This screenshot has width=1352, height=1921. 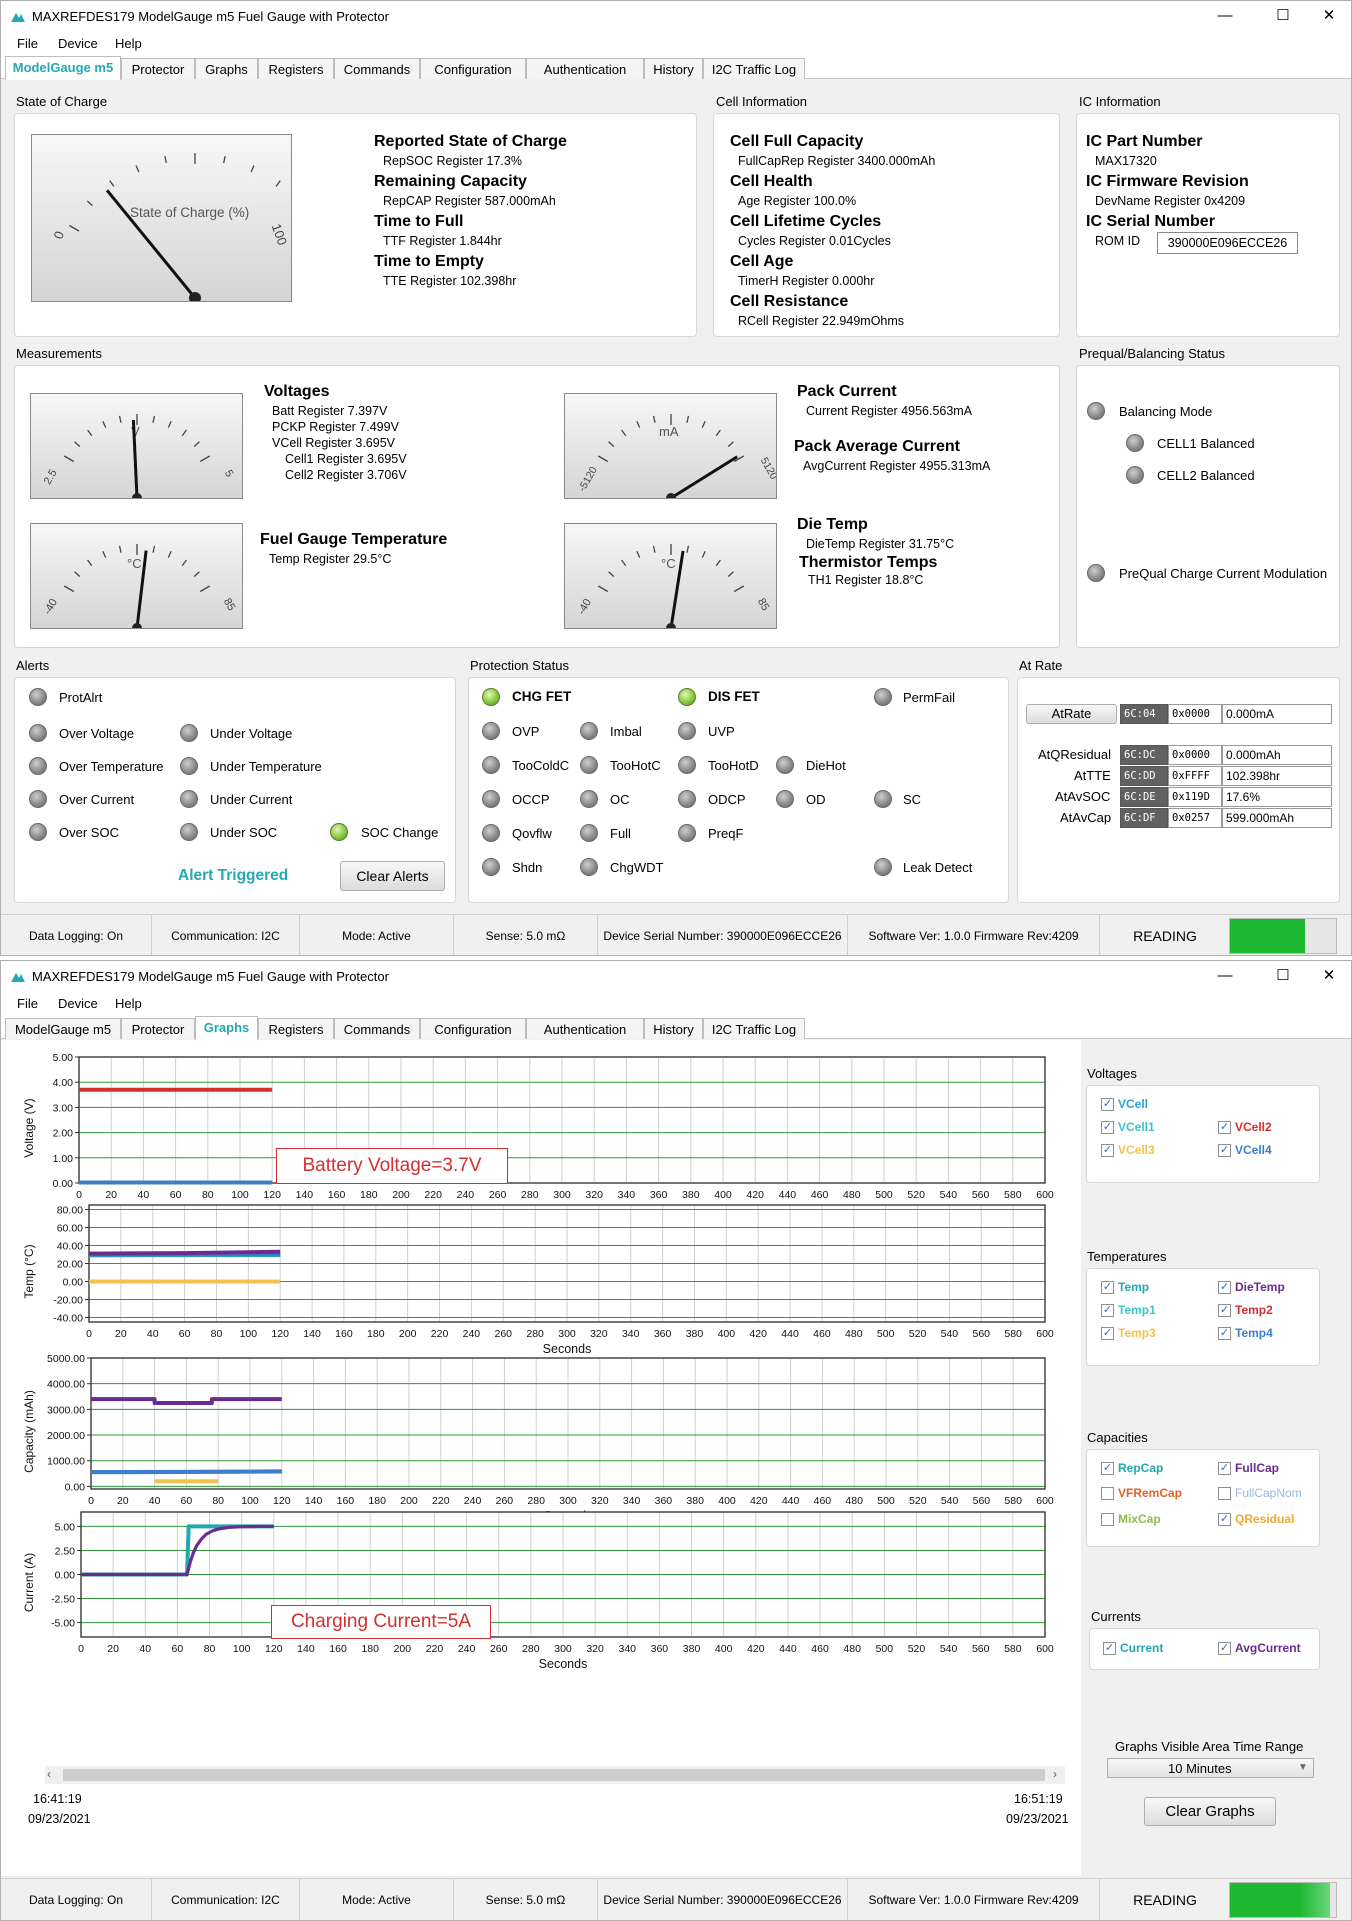 What do you see at coordinates (1224, 1150) in the screenshot?
I see `vcell4-checkbox: ✓` at bounding box center [1224, 1150].